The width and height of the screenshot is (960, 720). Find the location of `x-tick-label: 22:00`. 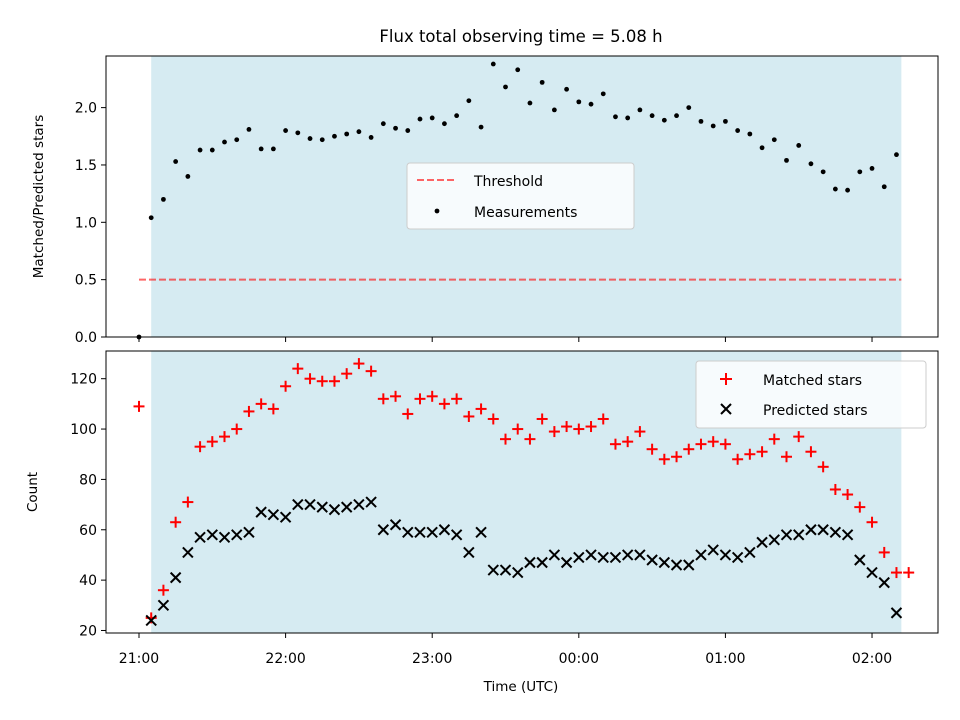

x-tick-label: 22:00 is located at coordinates (285, 659).